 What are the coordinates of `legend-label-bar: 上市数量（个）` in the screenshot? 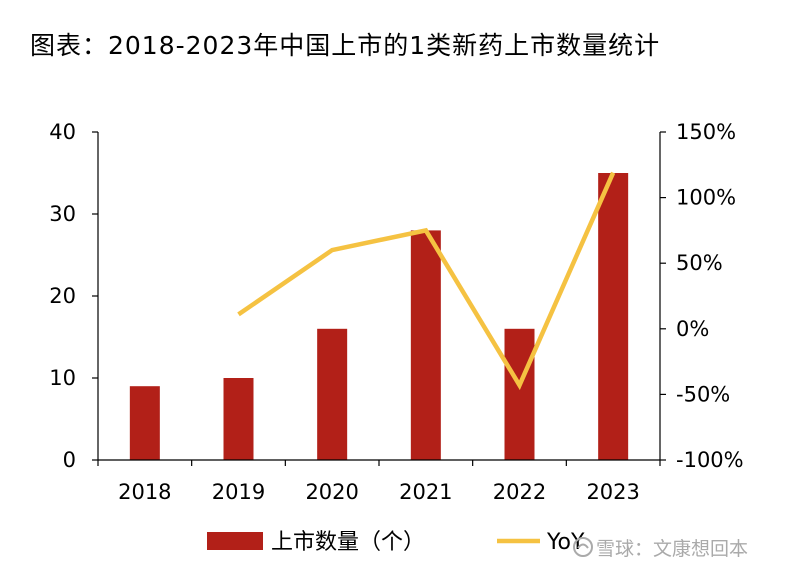 It's located at (348, 542).